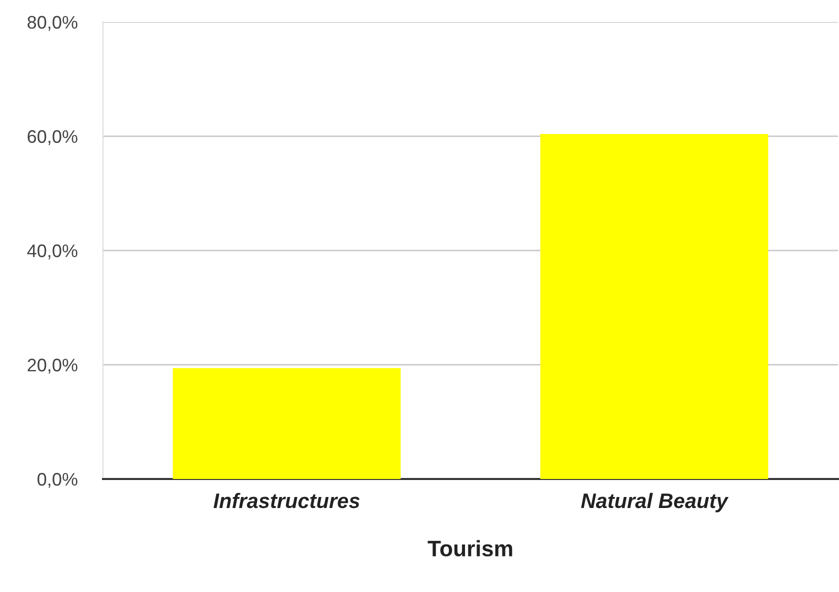 The width and height of the screenshot is (839, 592). I want to click on x-tick-label: Natural Beauty, so click(655, 502).